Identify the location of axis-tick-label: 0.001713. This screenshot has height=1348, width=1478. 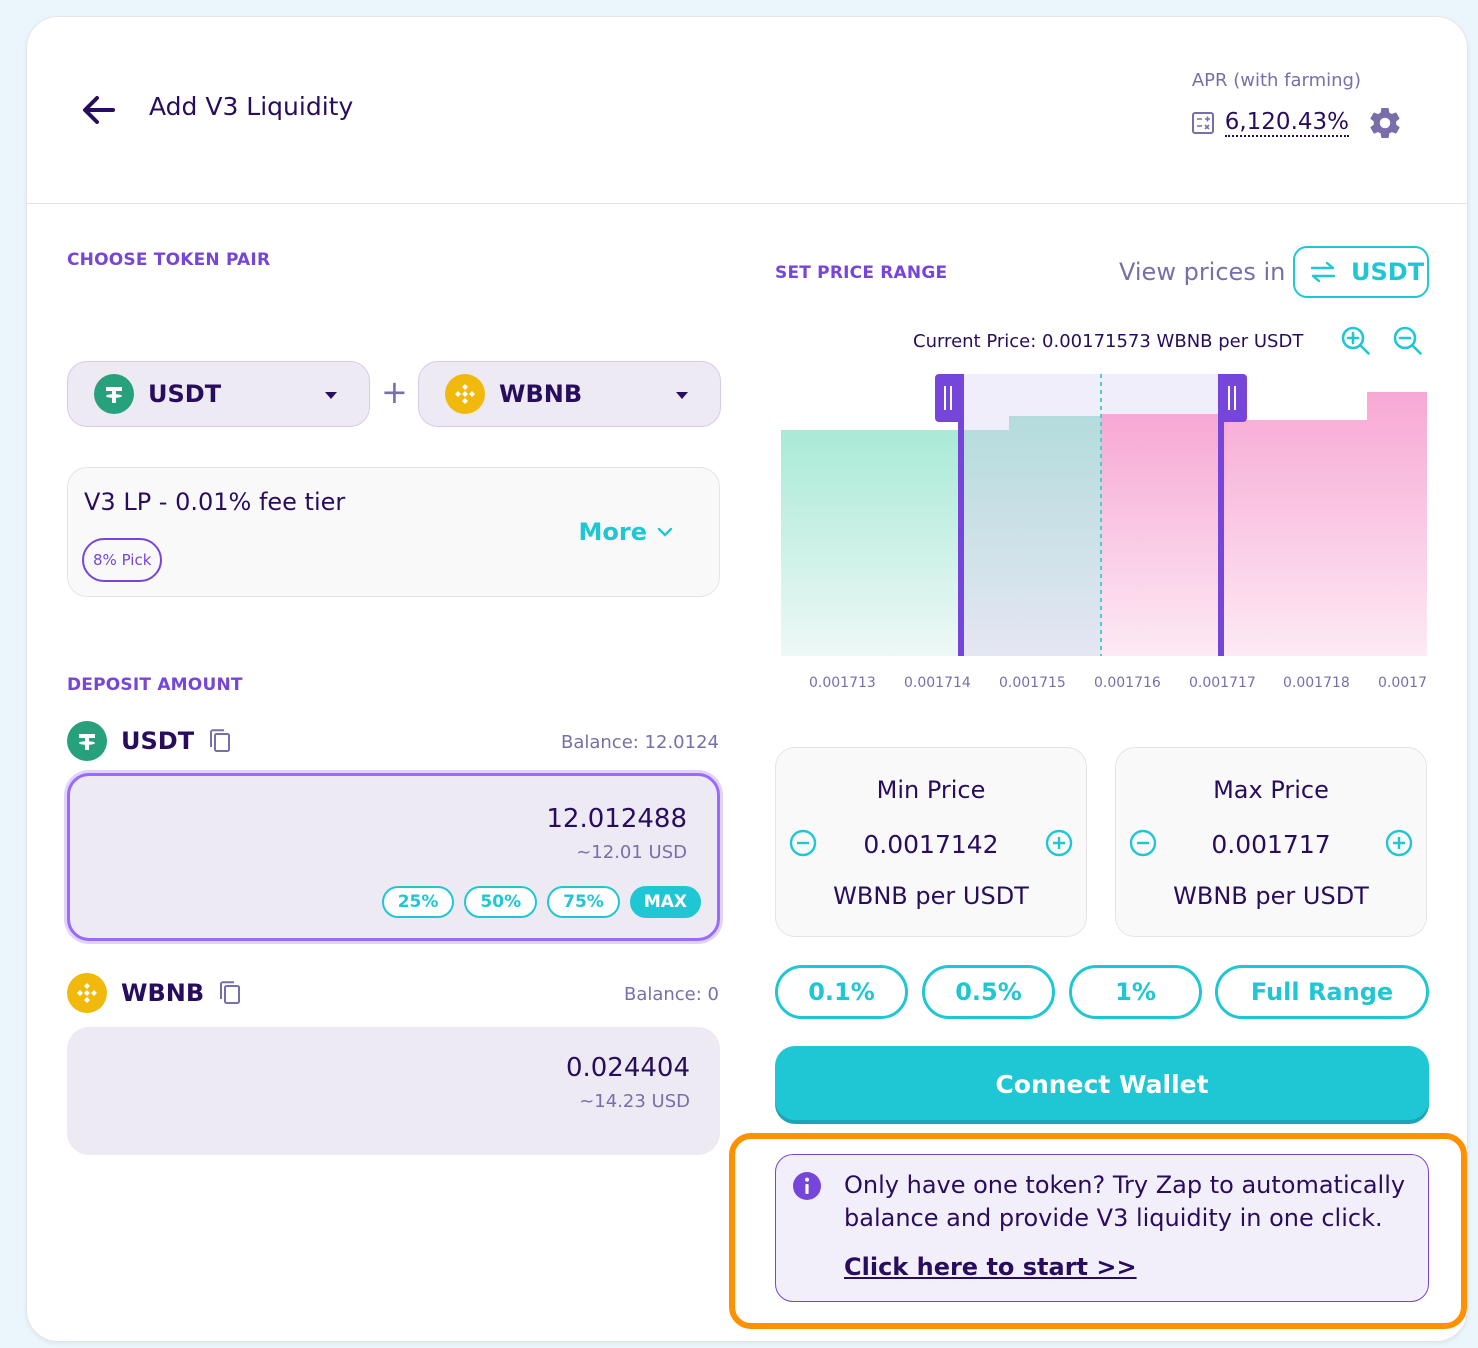
(842, 683).